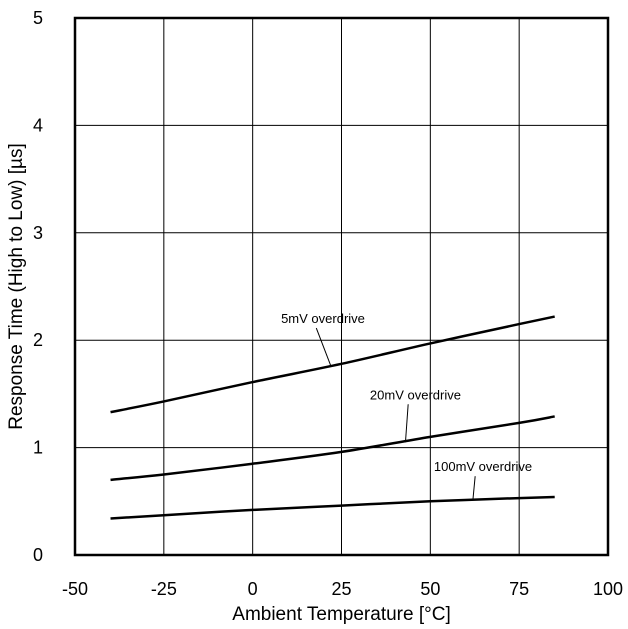 The height and width of the screenshot is (629, 628). Describe the element at coordinates (608, 589) in the screenshot. I see `x-tick-label: 100` at that location.